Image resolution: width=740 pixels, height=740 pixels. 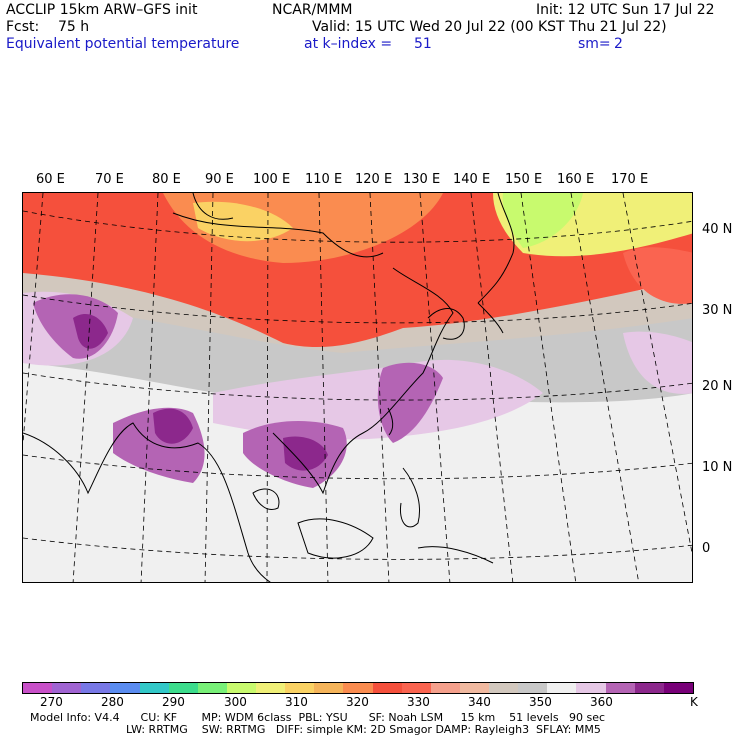 What do you see at coordinates (312, 10) in the screenshot?
I see `center-label: NCAR/MMM` at bounding box center [312, 10].